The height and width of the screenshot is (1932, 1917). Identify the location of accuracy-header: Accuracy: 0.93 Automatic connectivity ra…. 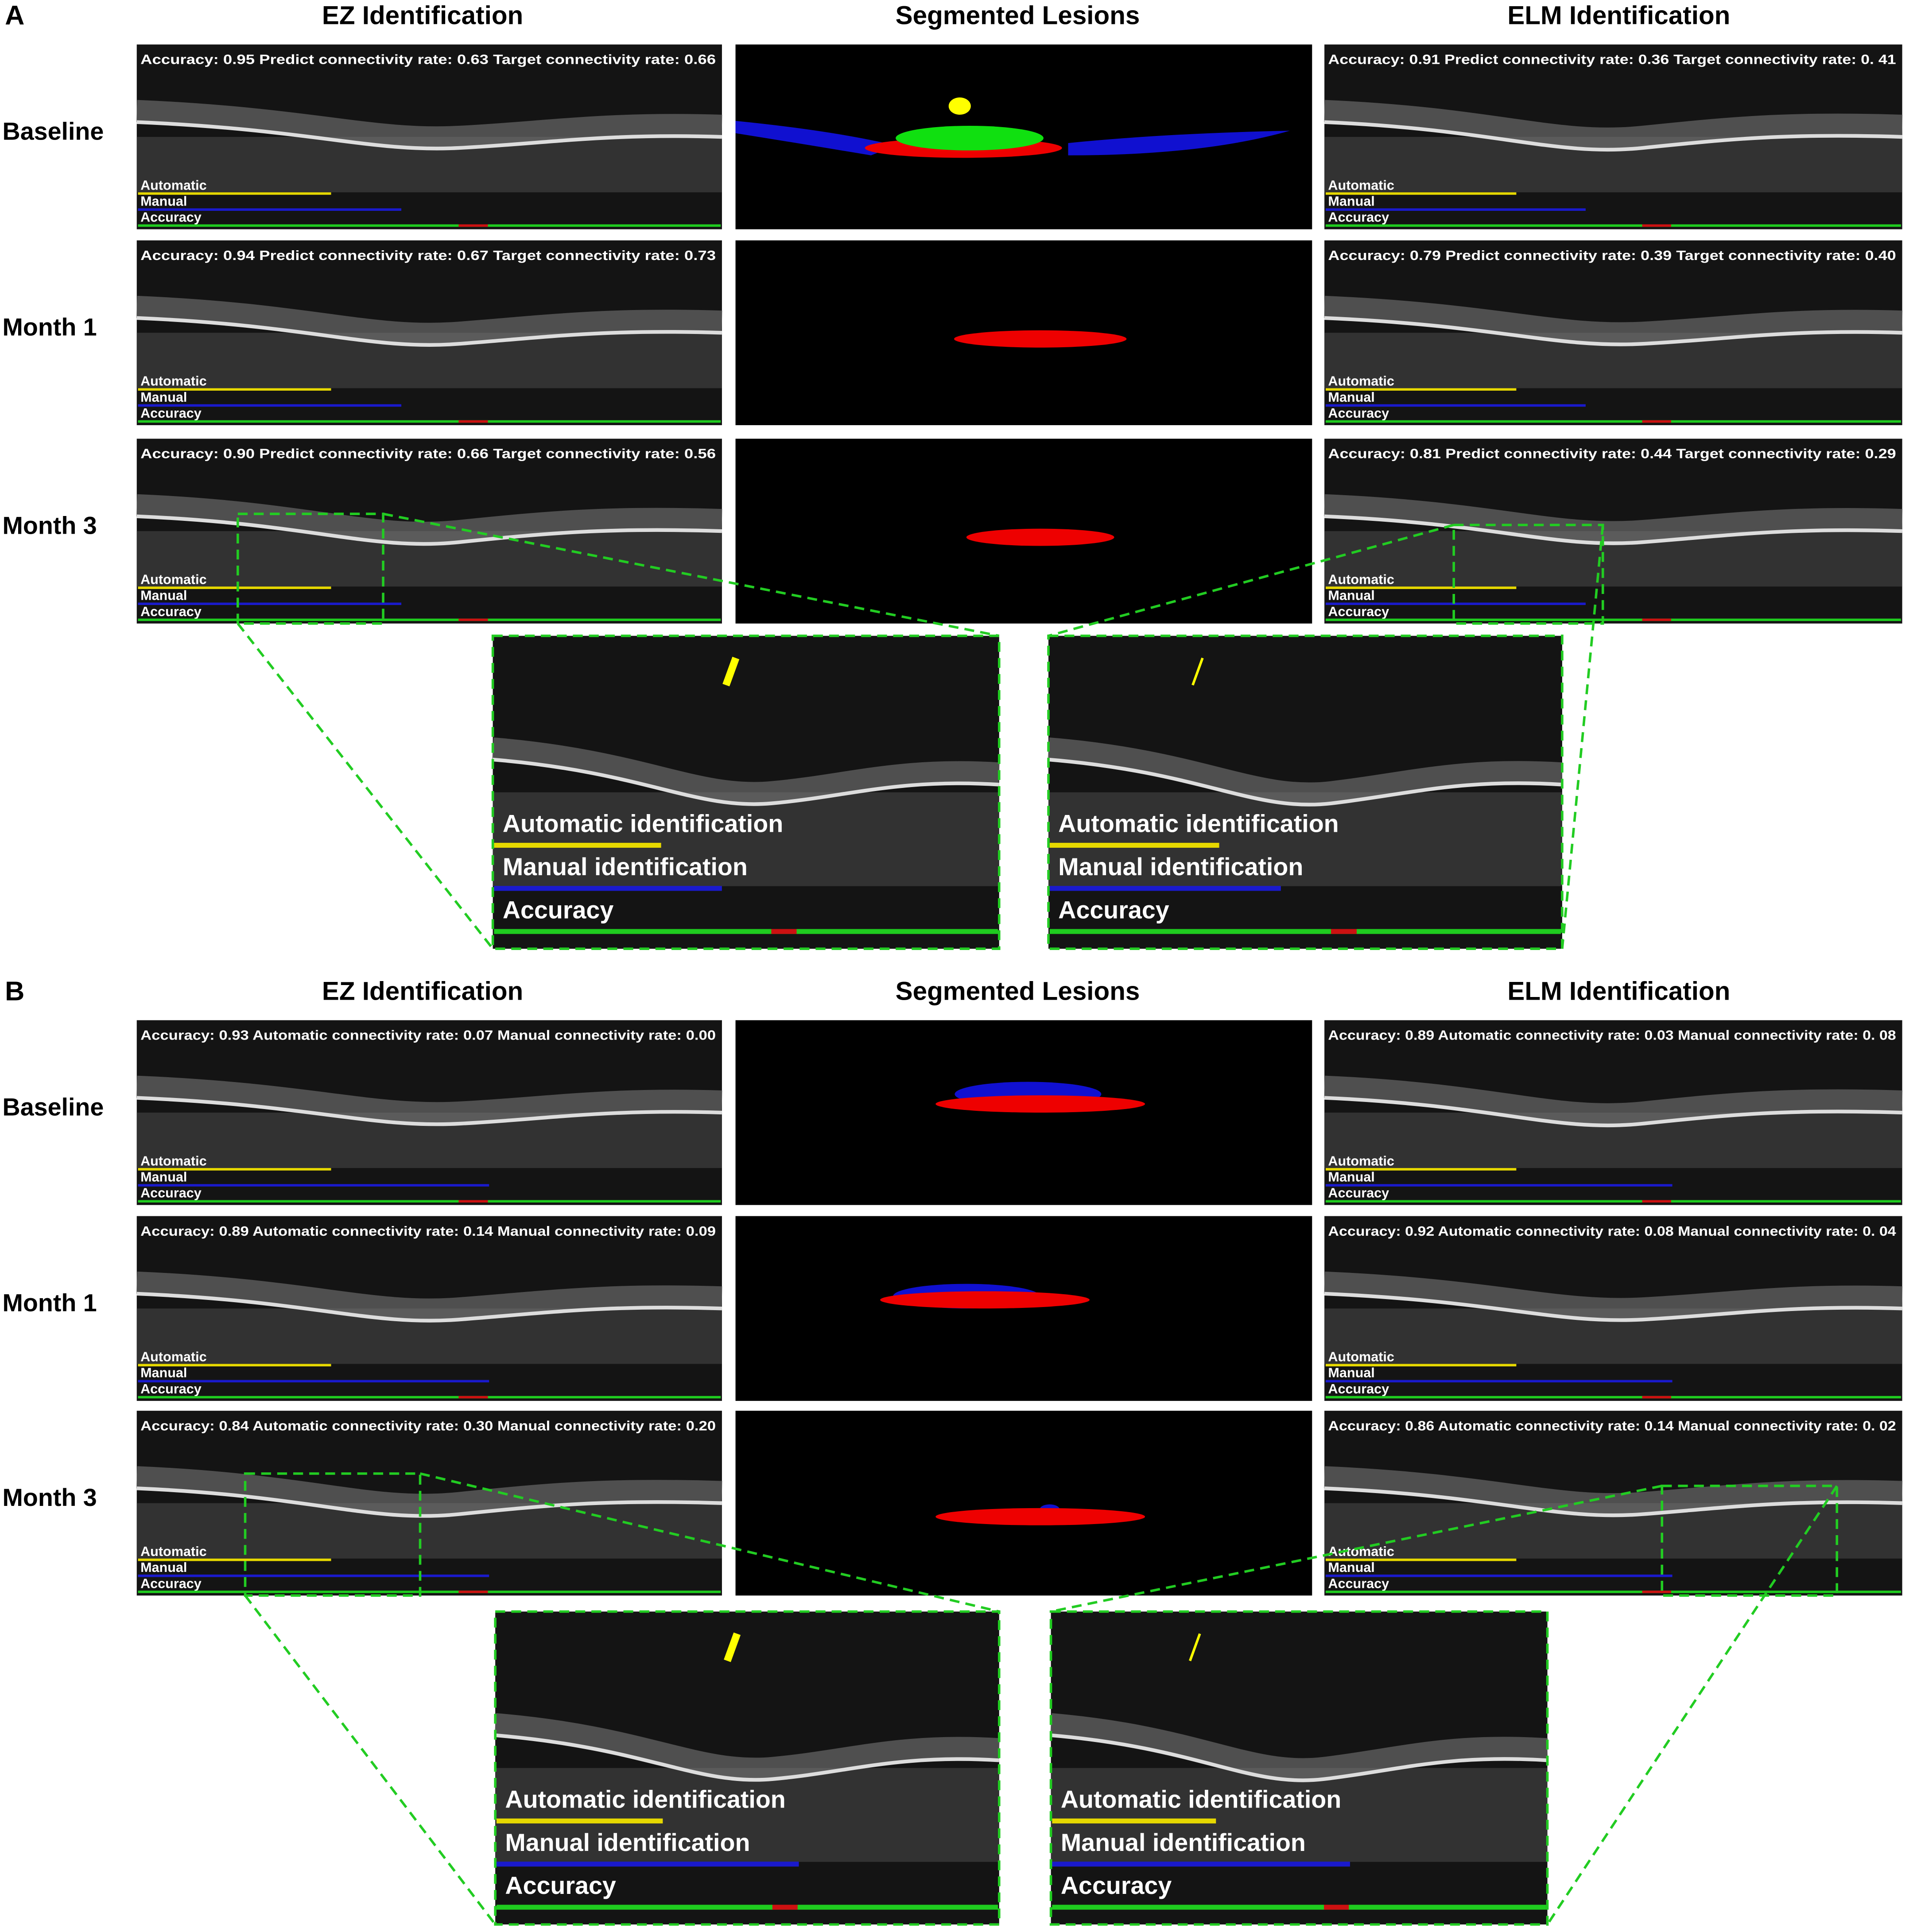
(428, 1035).